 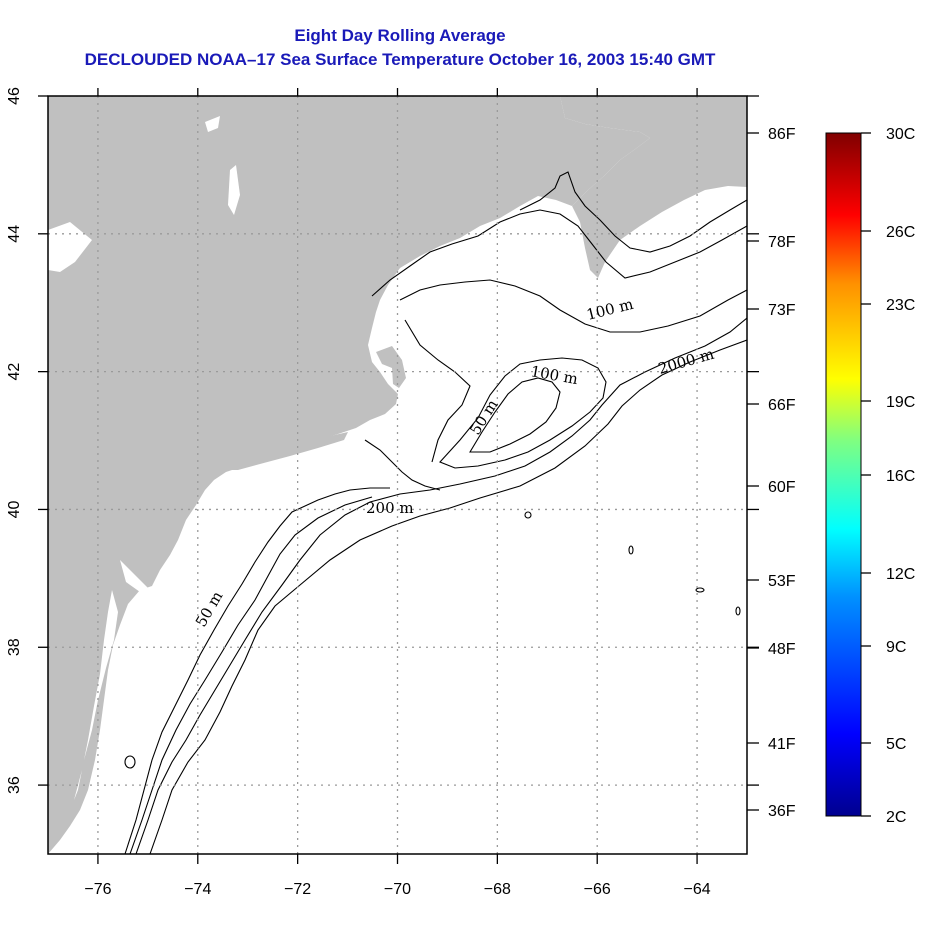 I want to click on fahrenheit-label: 66F, so click(x=782, y=405).